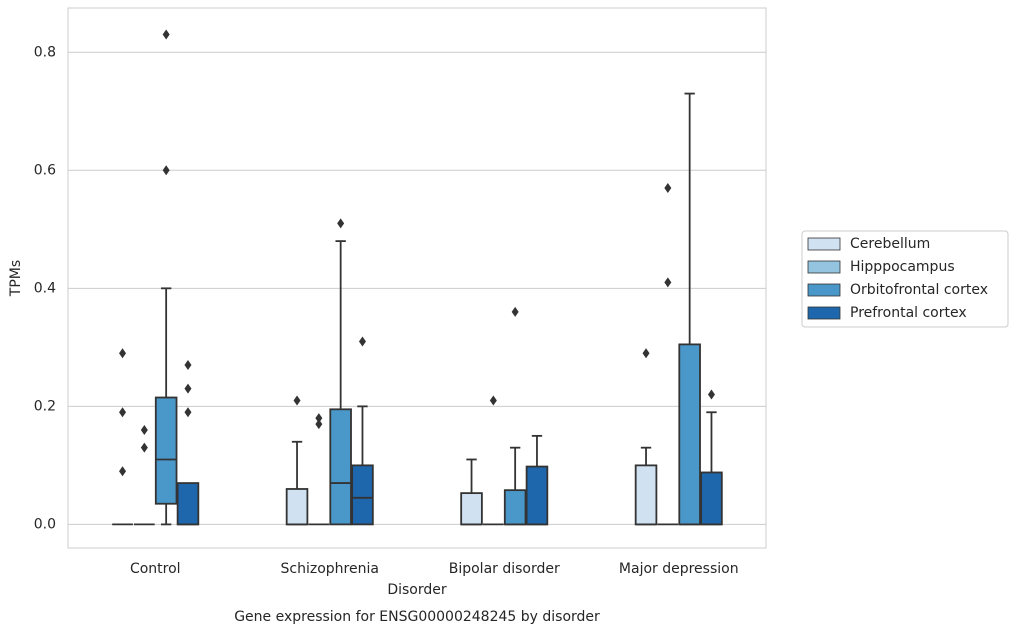  I want to click on y-tick-label: 0.2, so click(45, 406).